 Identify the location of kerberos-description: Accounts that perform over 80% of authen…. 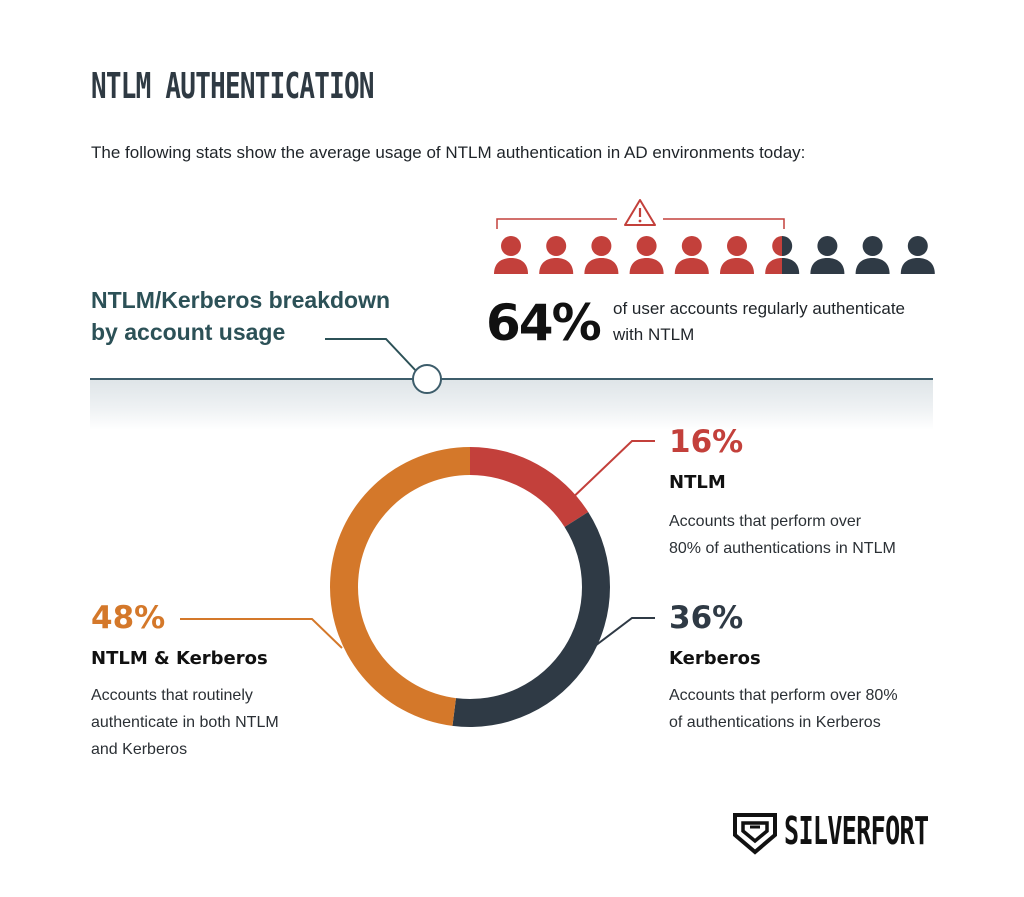
(783, 709).